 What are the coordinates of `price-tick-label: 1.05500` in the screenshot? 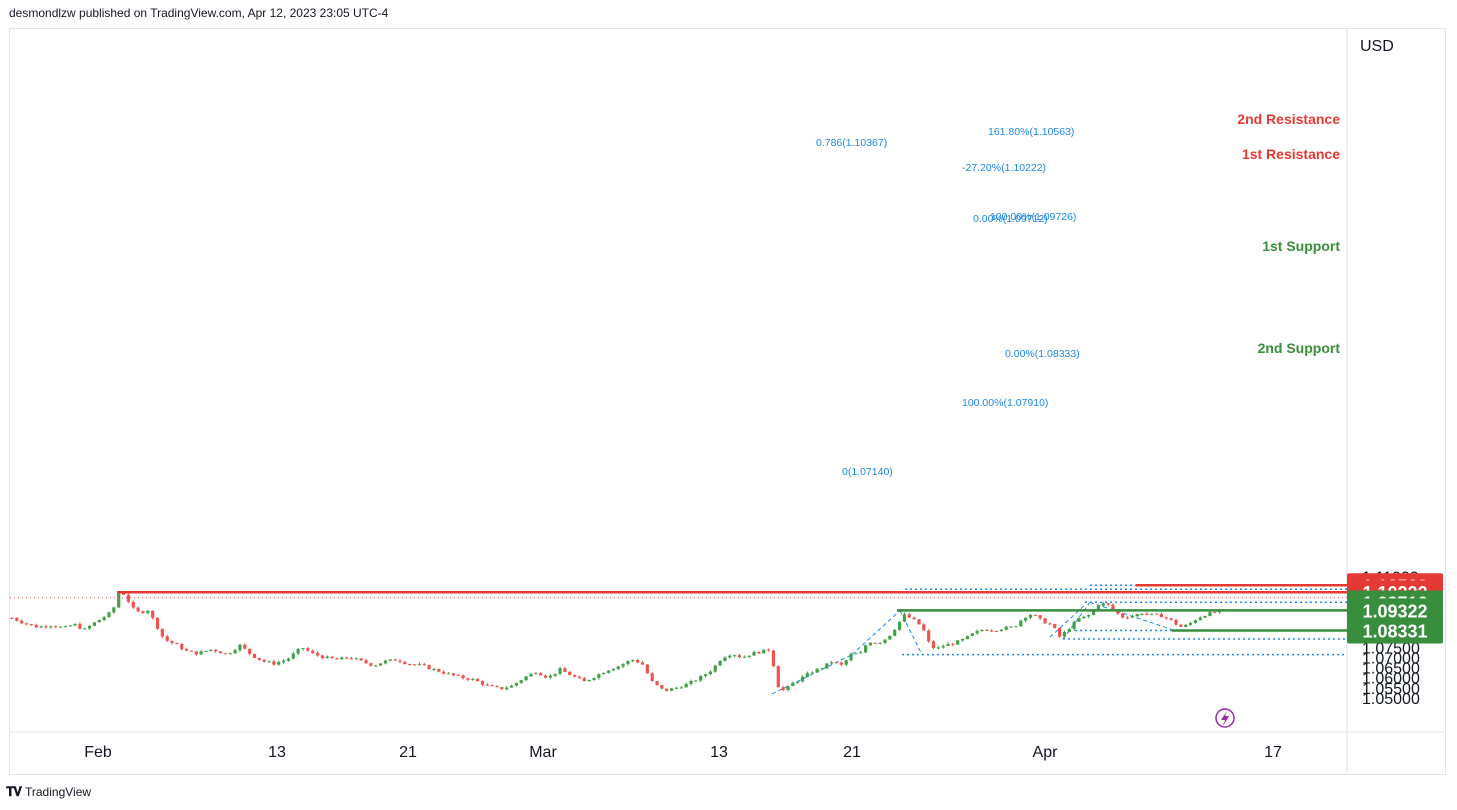 It's located at (1391, 689).